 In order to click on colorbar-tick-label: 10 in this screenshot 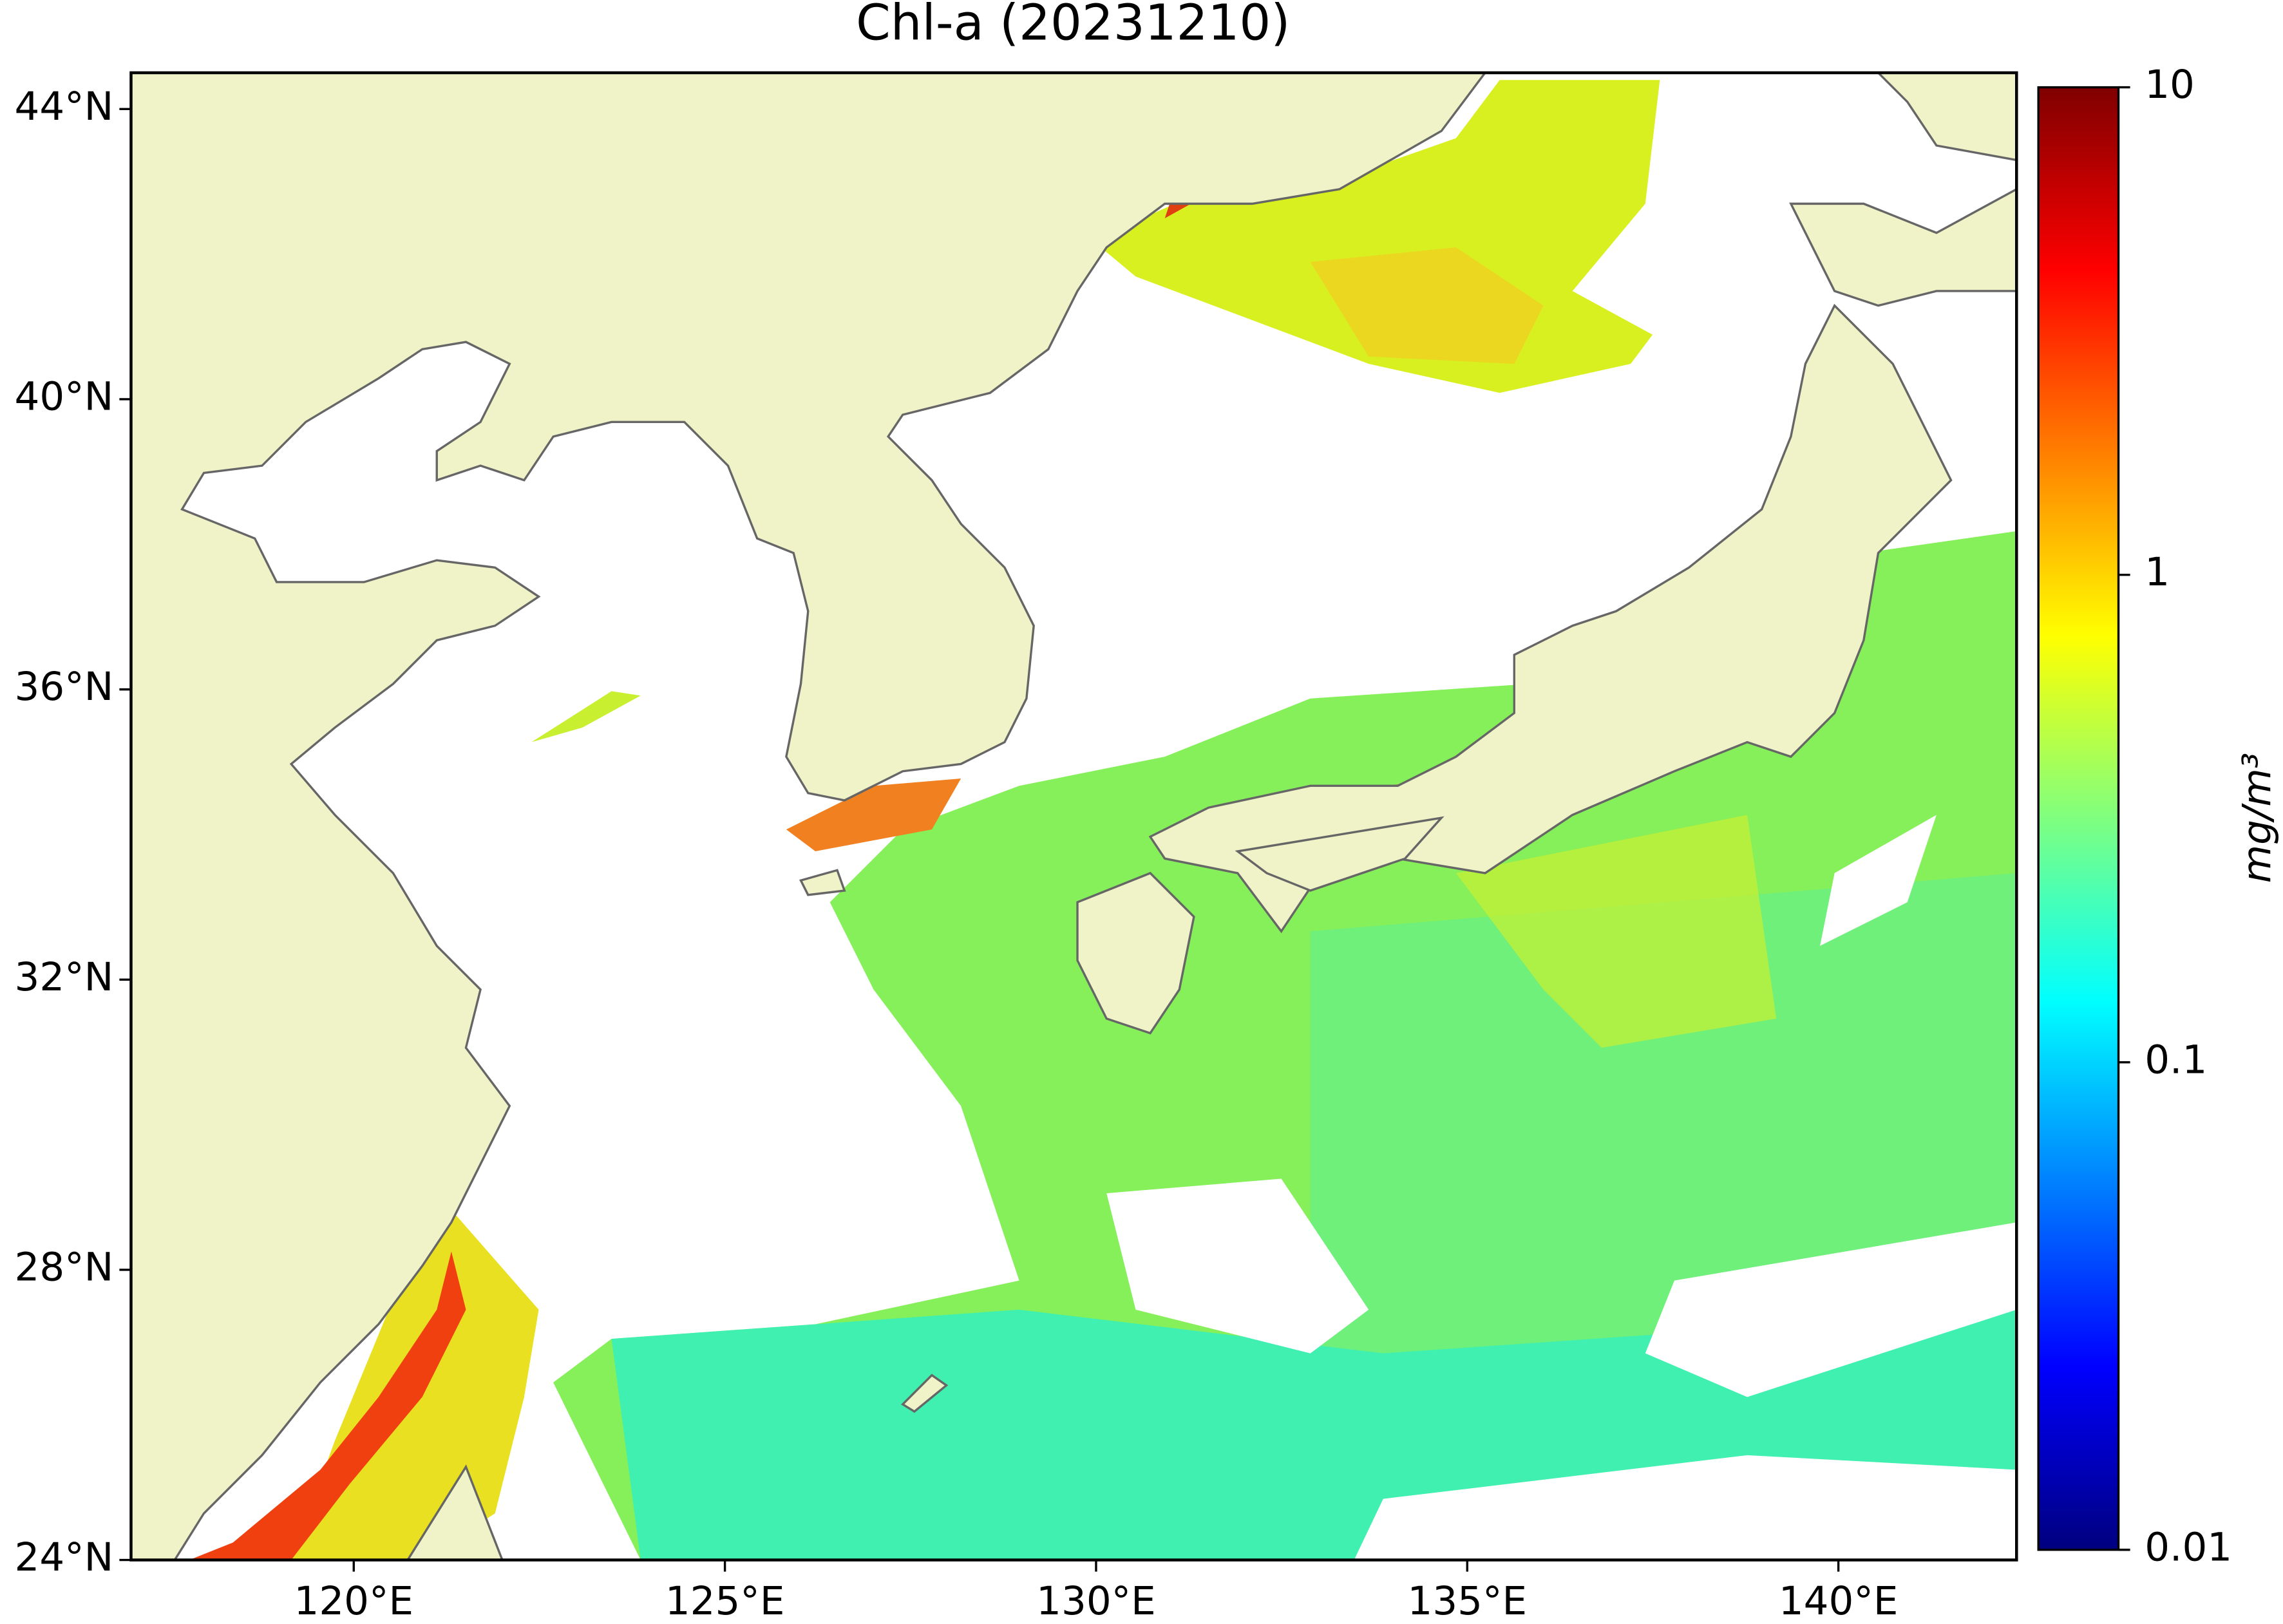, I will do `click(2170, 85)`.